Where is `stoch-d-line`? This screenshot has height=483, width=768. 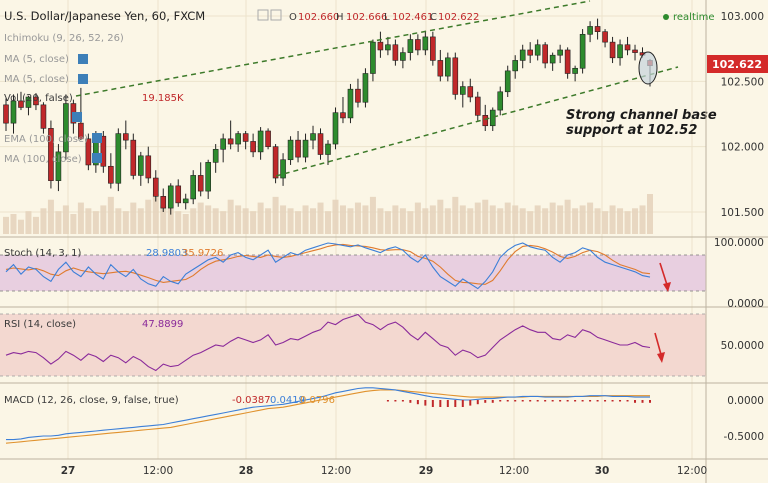
stoch-d-line is located at coordinates (328, 264).